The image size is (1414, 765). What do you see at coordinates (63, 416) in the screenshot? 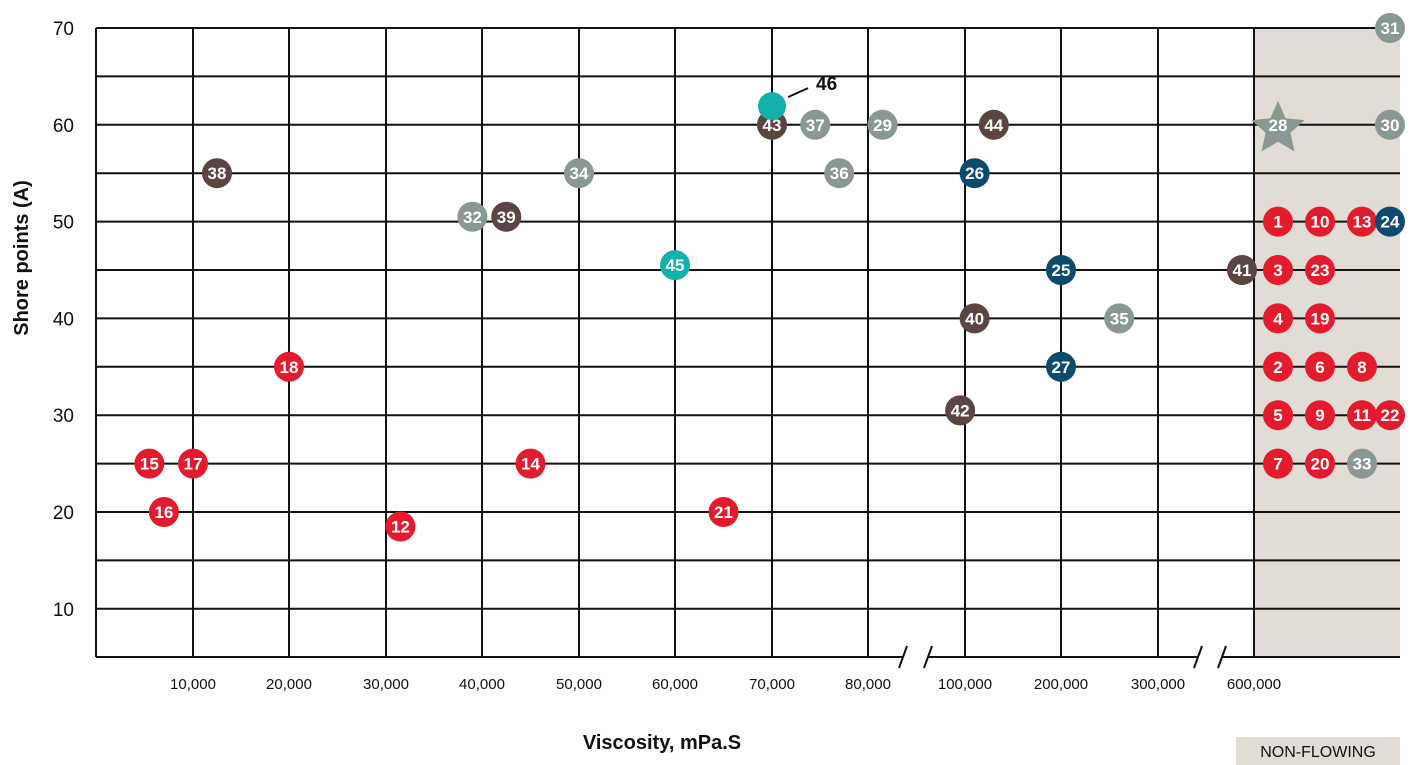
I see `y-tick-label: 30` at bounding box center [63, 416].